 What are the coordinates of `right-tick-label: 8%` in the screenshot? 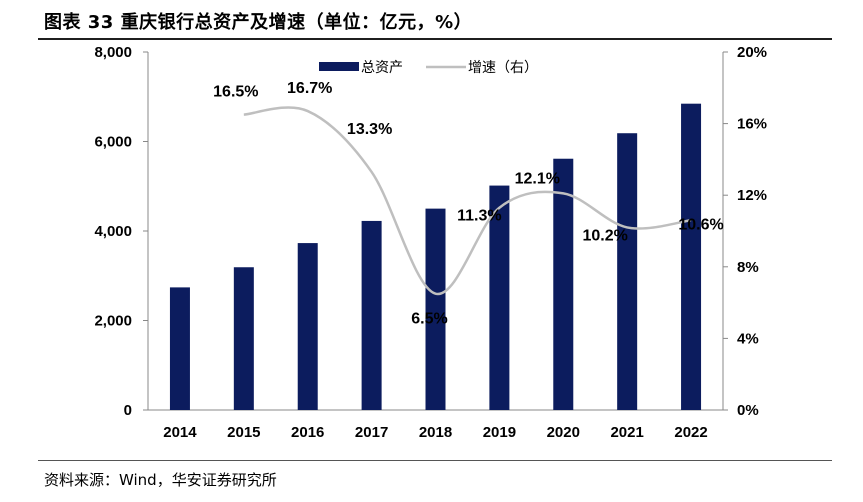 It's located at (748, 267).